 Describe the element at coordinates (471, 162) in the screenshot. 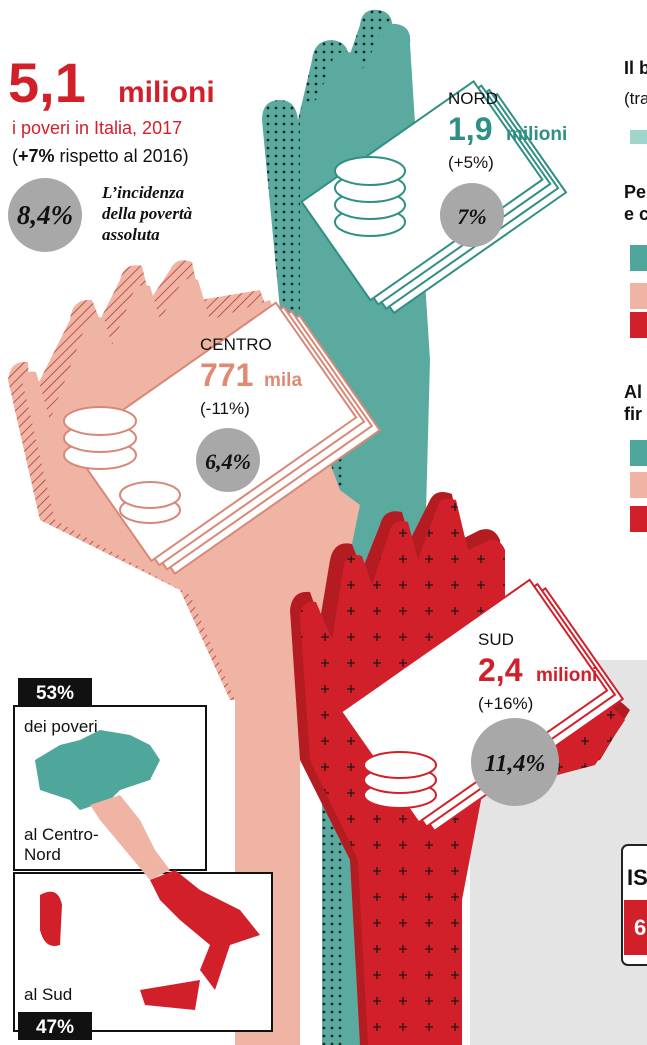

I see `region-change: (+5%)` at that location.